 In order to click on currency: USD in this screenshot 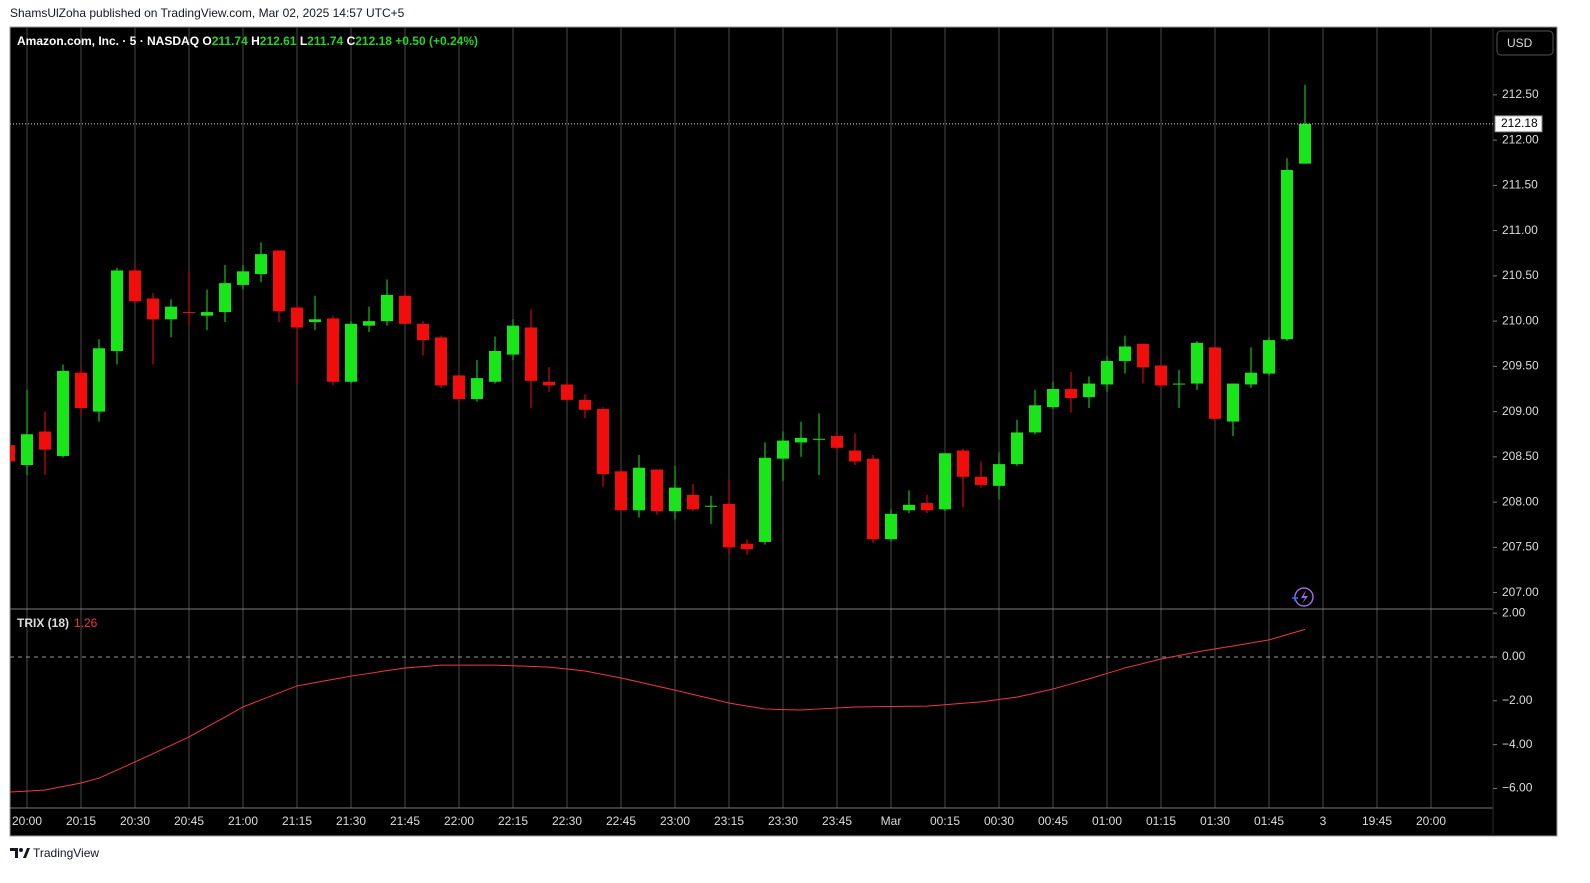, I will do `click(1520, 43)`.